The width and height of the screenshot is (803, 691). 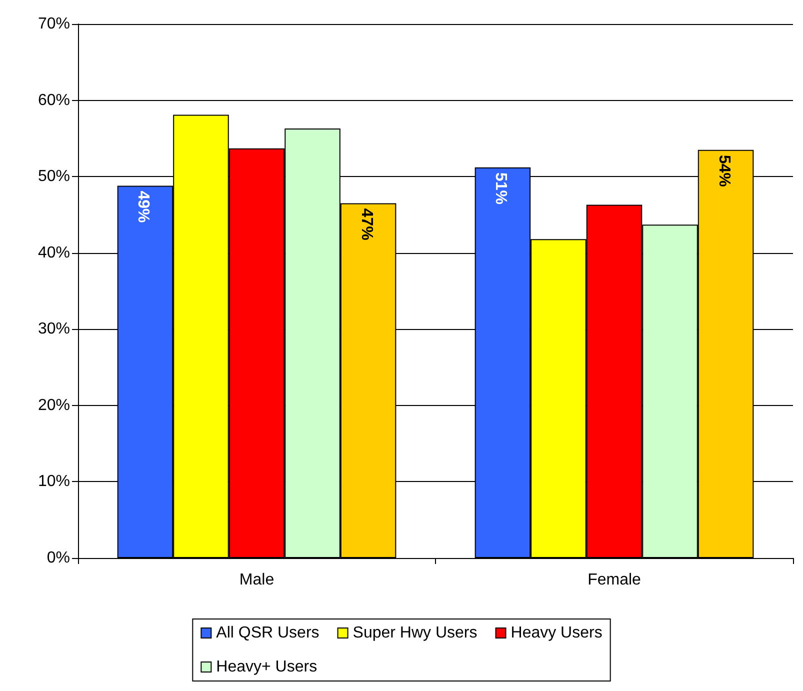 What do you see at coordinates (54, 100) in the screenshot?
I see `y-tick-label: 60%` at bounding box center [54, 100].